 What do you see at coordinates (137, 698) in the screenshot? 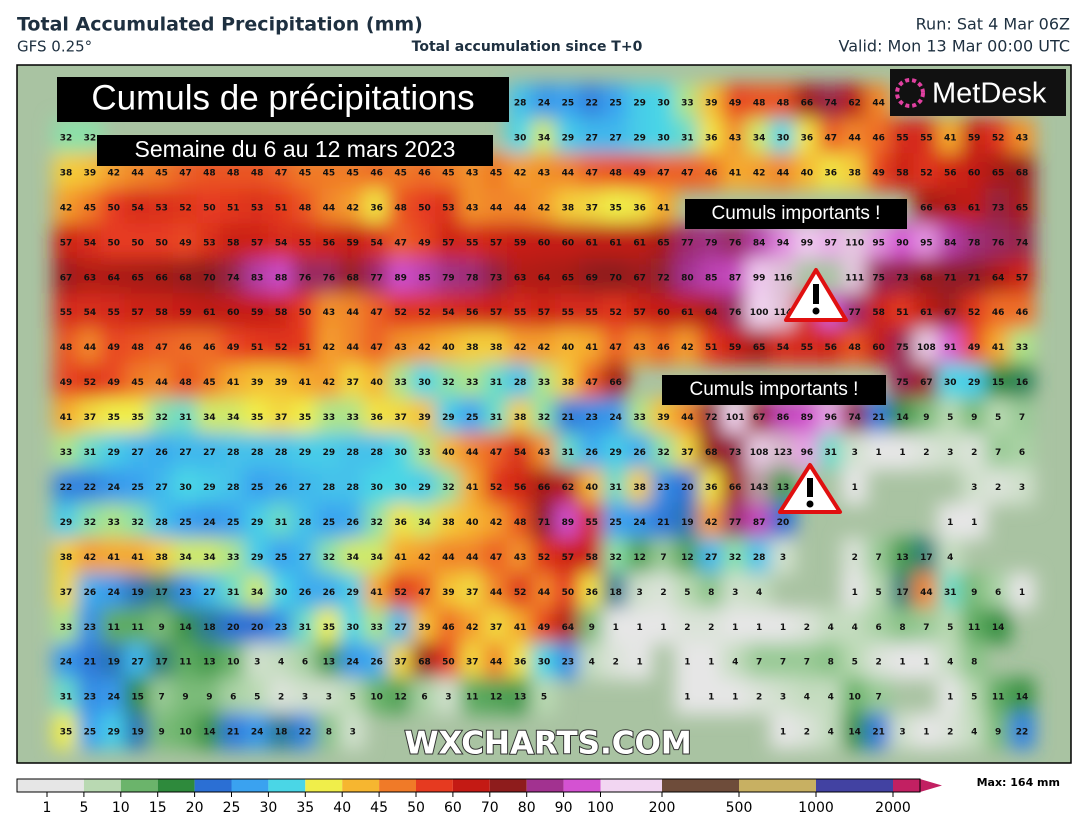
I see `cell-value: 15` at bounding box center [137, 698].